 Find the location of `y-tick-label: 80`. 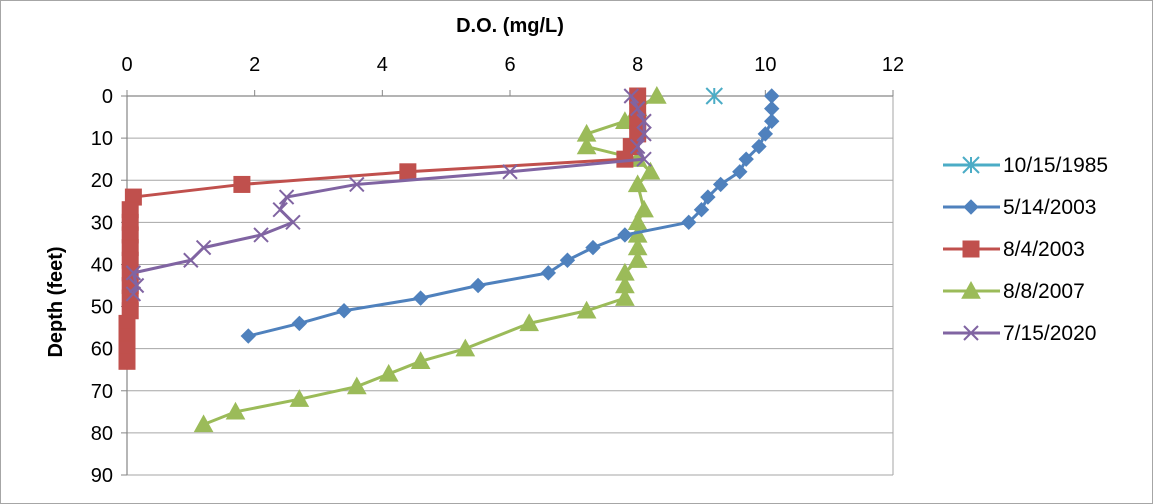

y-tick-label: 80 is located at coordinates (102, 434).